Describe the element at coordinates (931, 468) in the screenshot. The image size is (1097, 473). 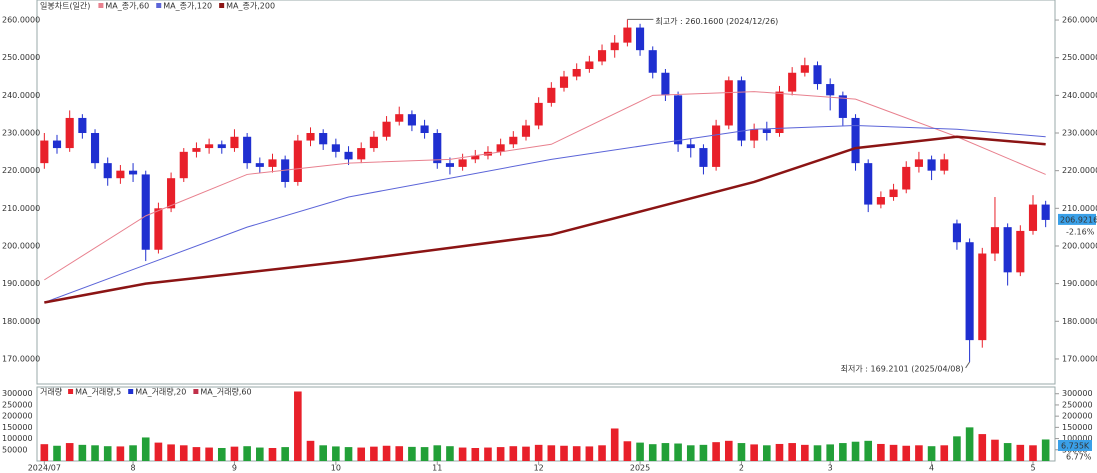
I see `x-tick-label: 4` at that location.